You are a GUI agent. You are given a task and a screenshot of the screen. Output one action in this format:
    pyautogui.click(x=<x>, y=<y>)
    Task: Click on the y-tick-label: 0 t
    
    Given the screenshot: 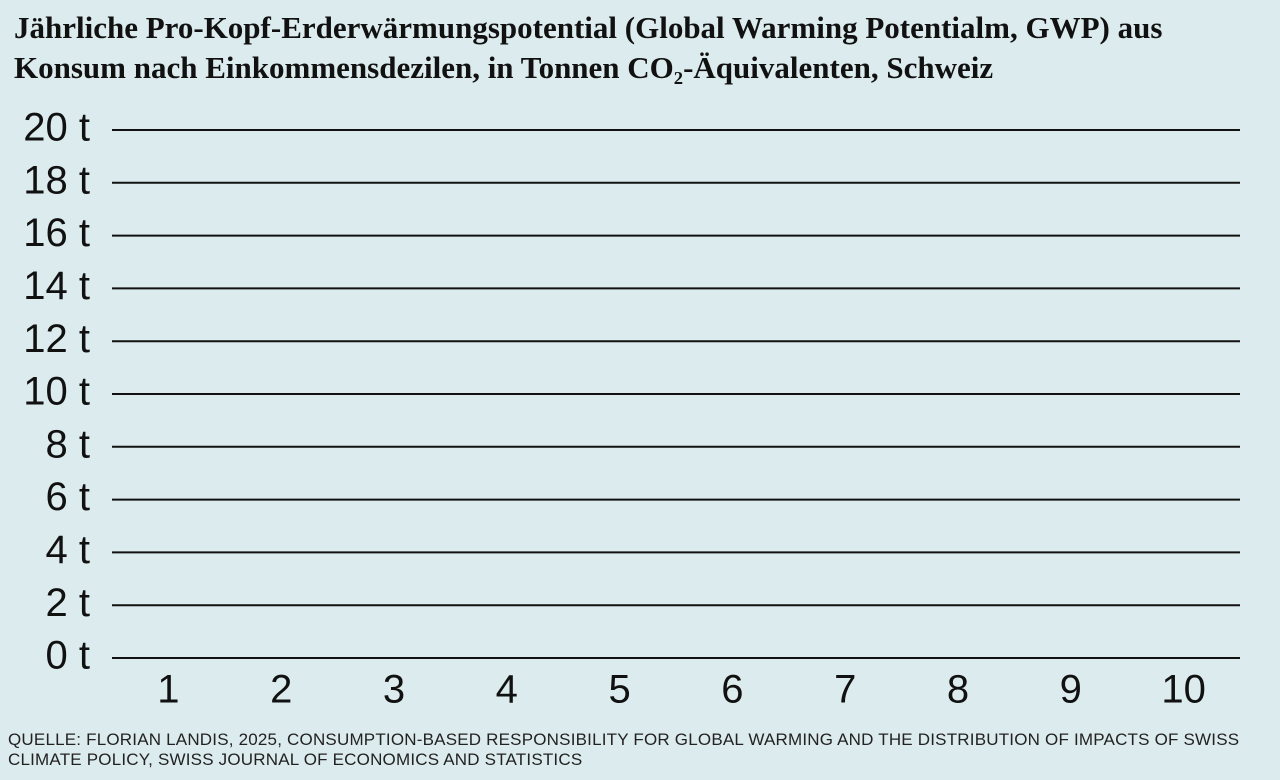 What is the action you would take?
    pyautogui.click(x=68, y=656)
    